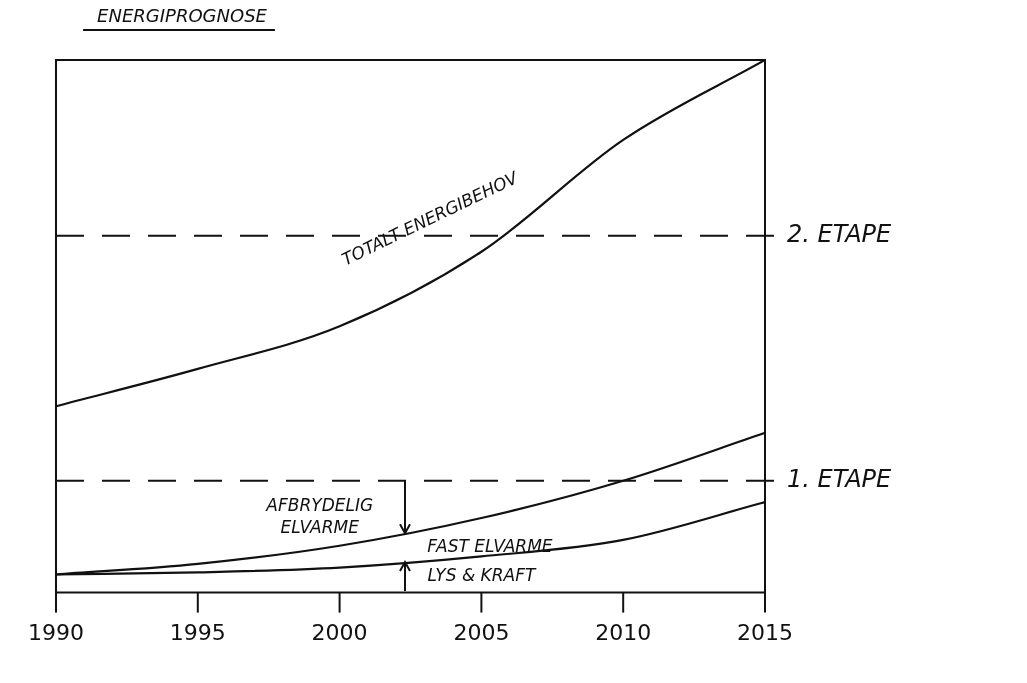 This screenshot has width=1027, height=683. Describe the element at coordinates (623, 632) in the screenshot. I see `x-tick-label: 2010` at that location.